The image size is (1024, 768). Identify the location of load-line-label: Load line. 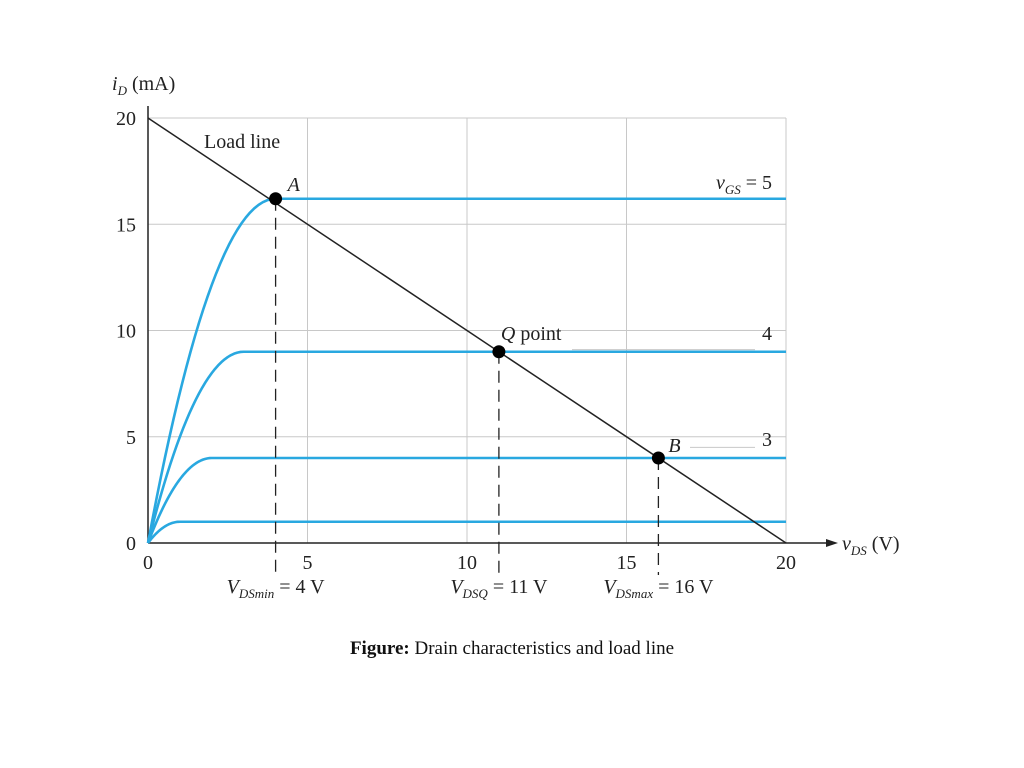
(242, 142).